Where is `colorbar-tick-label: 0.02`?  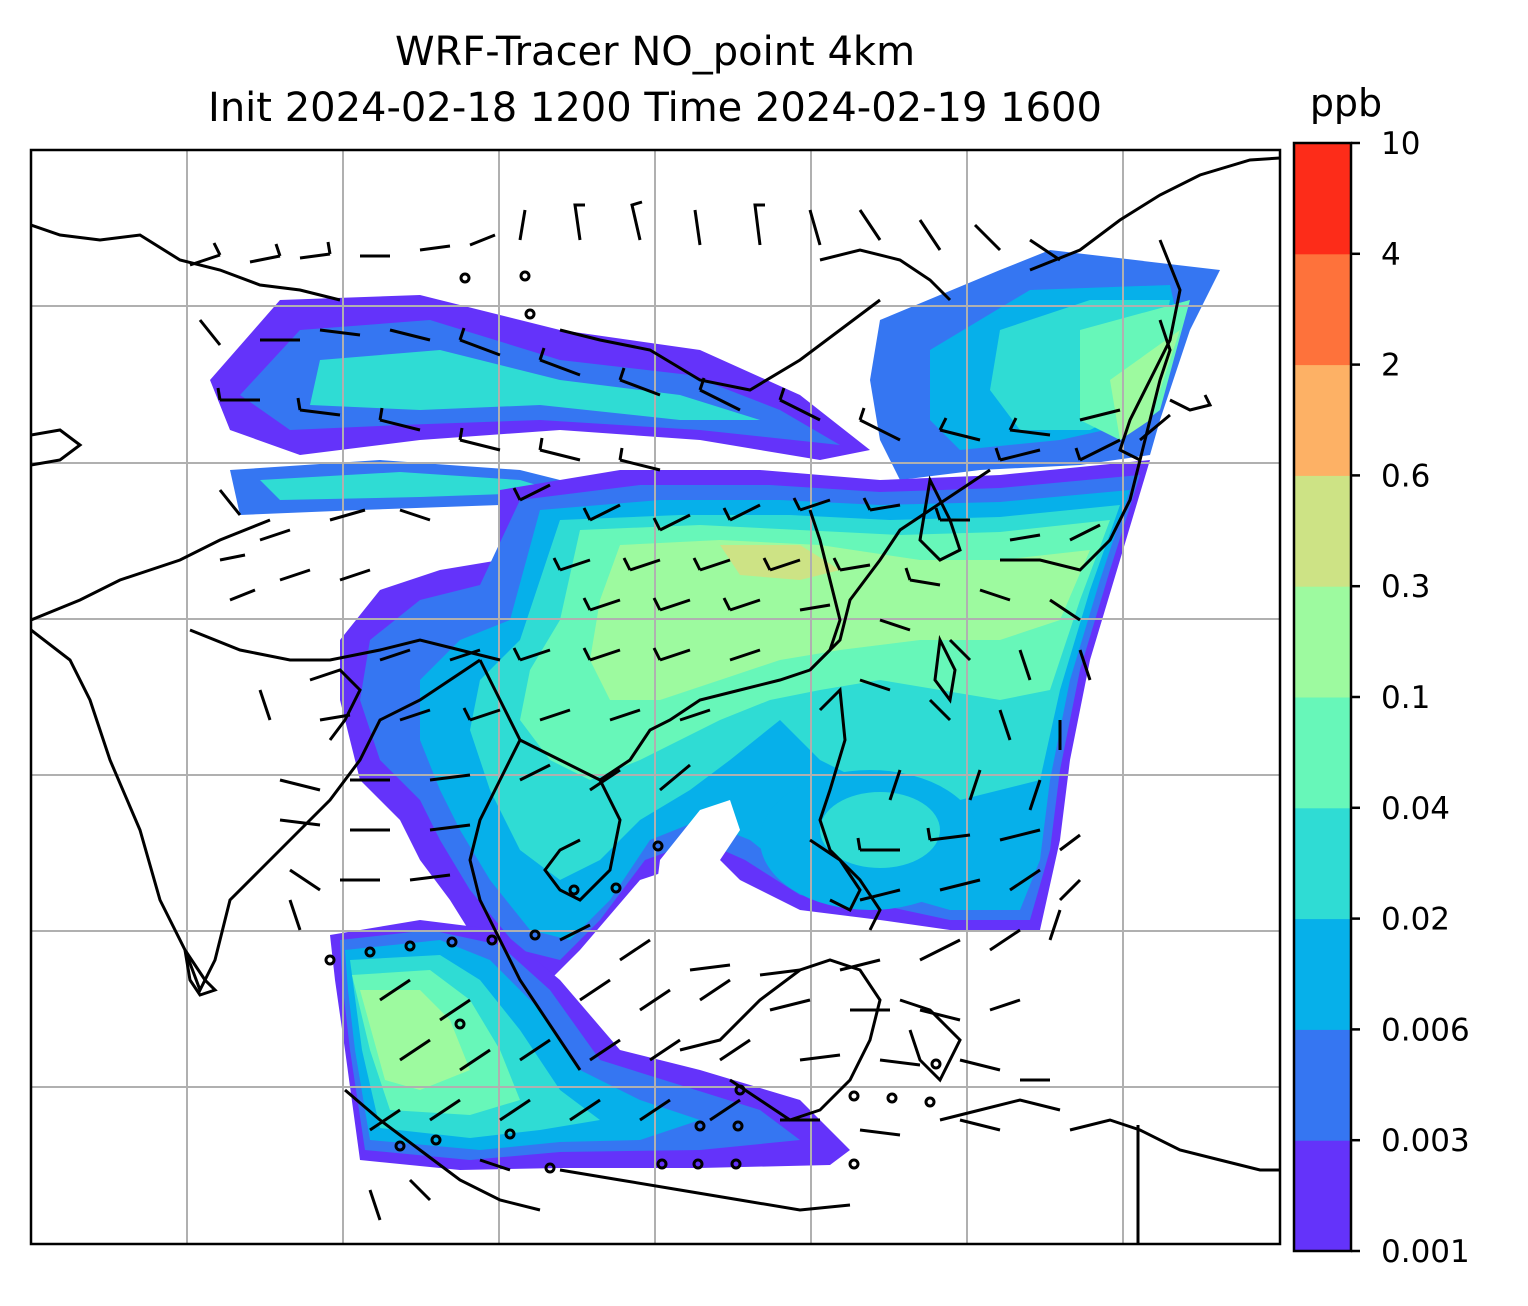 colorbar-tick-label: 0.02 is located at coordinates (1415, 920).